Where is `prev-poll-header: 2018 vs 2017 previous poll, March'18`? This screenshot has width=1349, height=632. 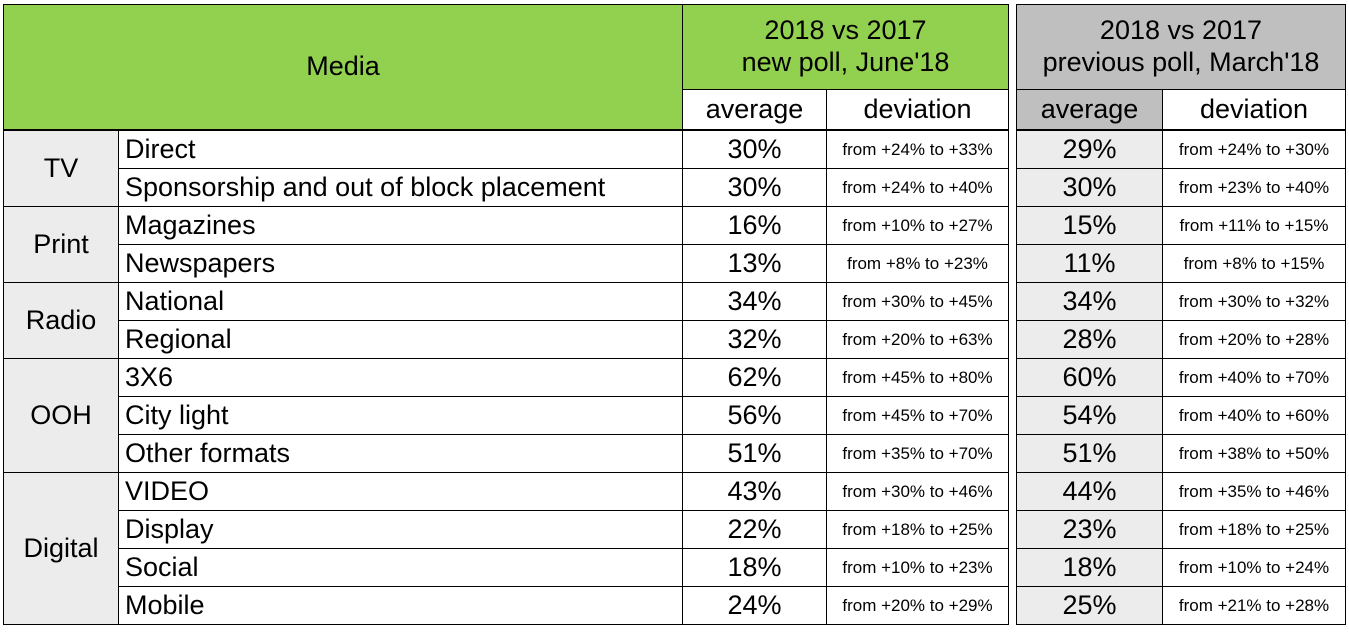 prev-poll-header: 2018 vs 2017 previous poll, March'18 is located at coordinates (1181, 47).